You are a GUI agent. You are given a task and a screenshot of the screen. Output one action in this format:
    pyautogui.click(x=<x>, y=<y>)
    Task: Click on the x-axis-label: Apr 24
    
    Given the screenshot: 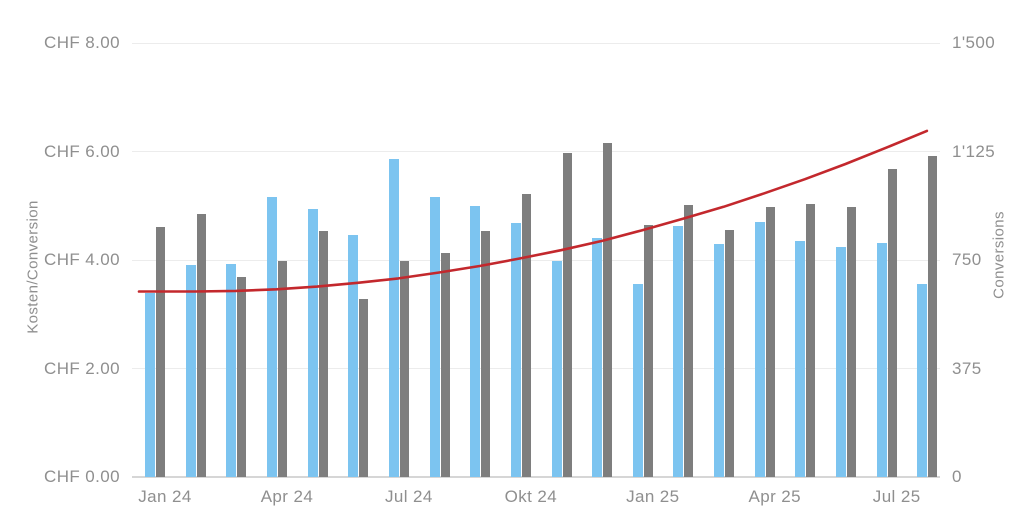 What is the action you would take?
    pyautogui.click(x=287, y=496)
    